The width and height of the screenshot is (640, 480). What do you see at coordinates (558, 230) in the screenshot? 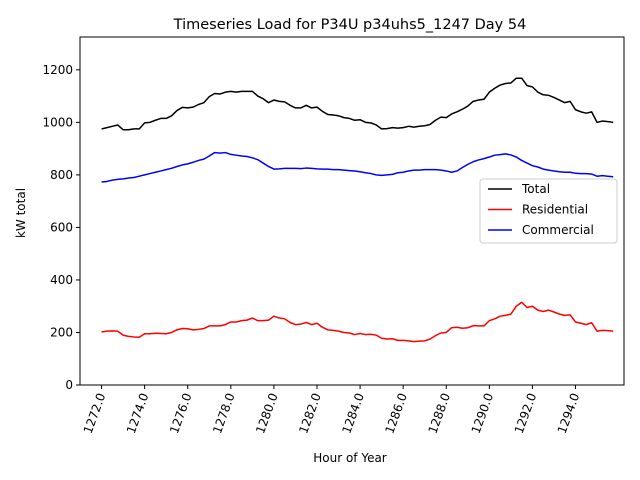
I see `legend-label-commercial: Commercial` at bounding box center [558, 230].